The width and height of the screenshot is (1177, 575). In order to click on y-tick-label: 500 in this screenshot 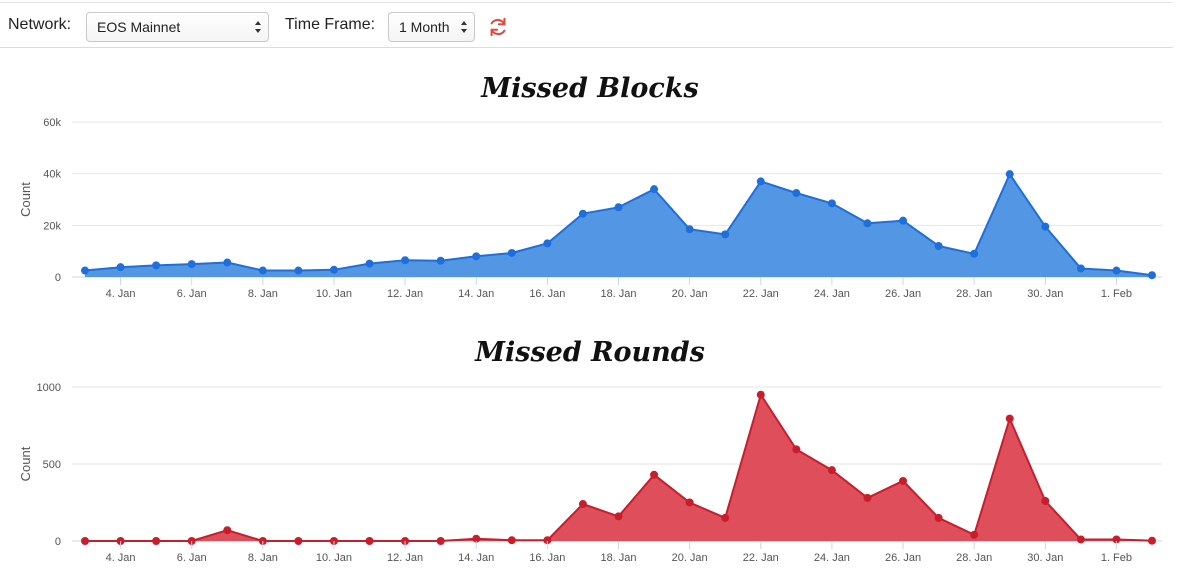, I will do `click(52, 465)`.